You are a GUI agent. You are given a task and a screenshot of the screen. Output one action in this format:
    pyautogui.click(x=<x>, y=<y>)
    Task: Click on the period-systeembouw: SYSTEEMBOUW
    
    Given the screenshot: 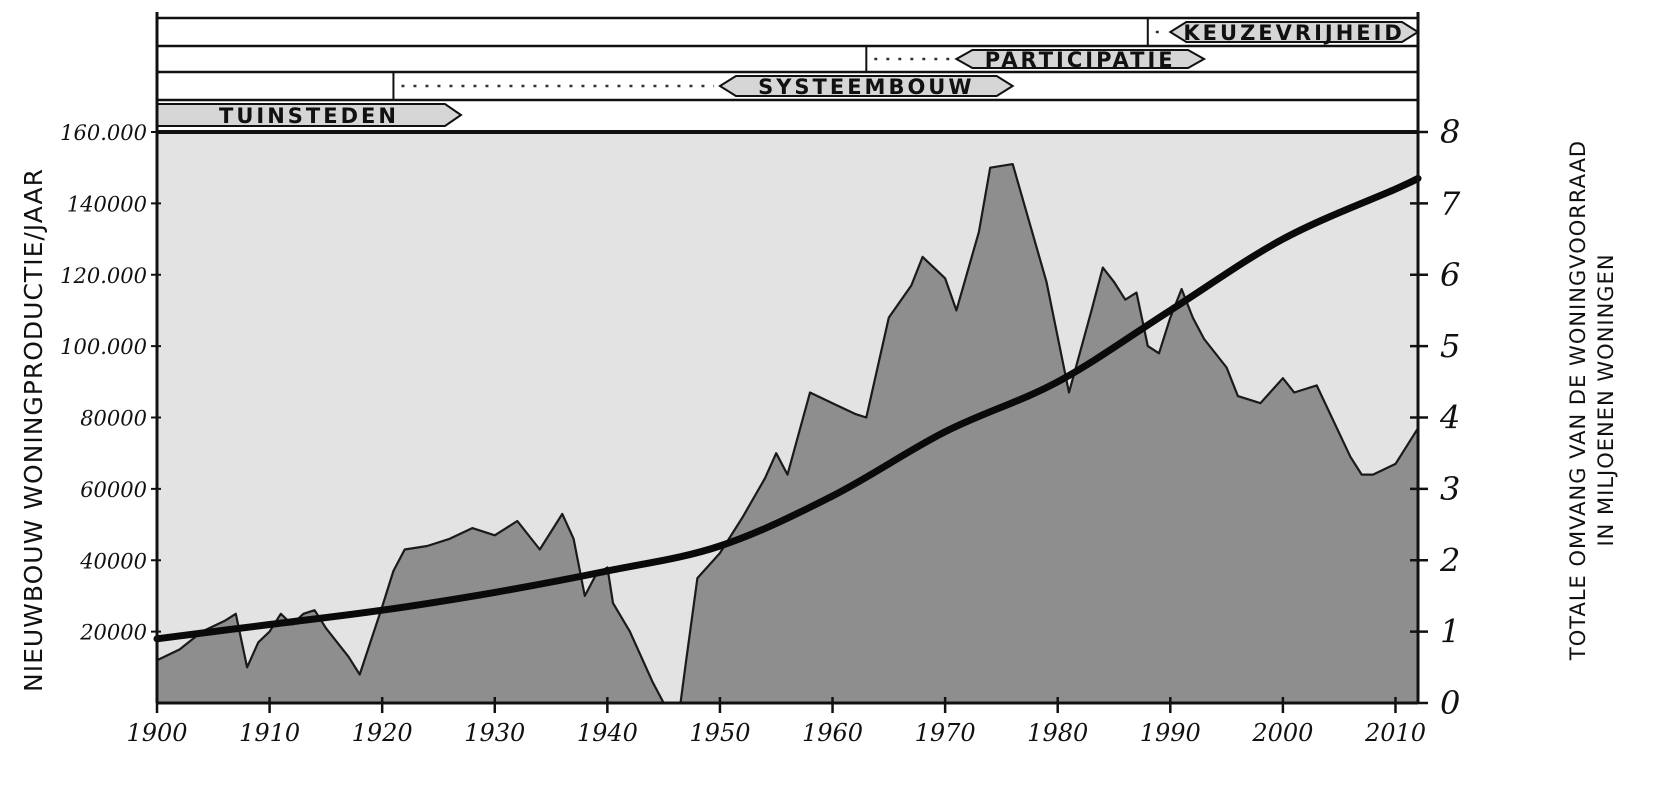 What is the action you would take?
    pyautogui.click(x=703, y=86)
    